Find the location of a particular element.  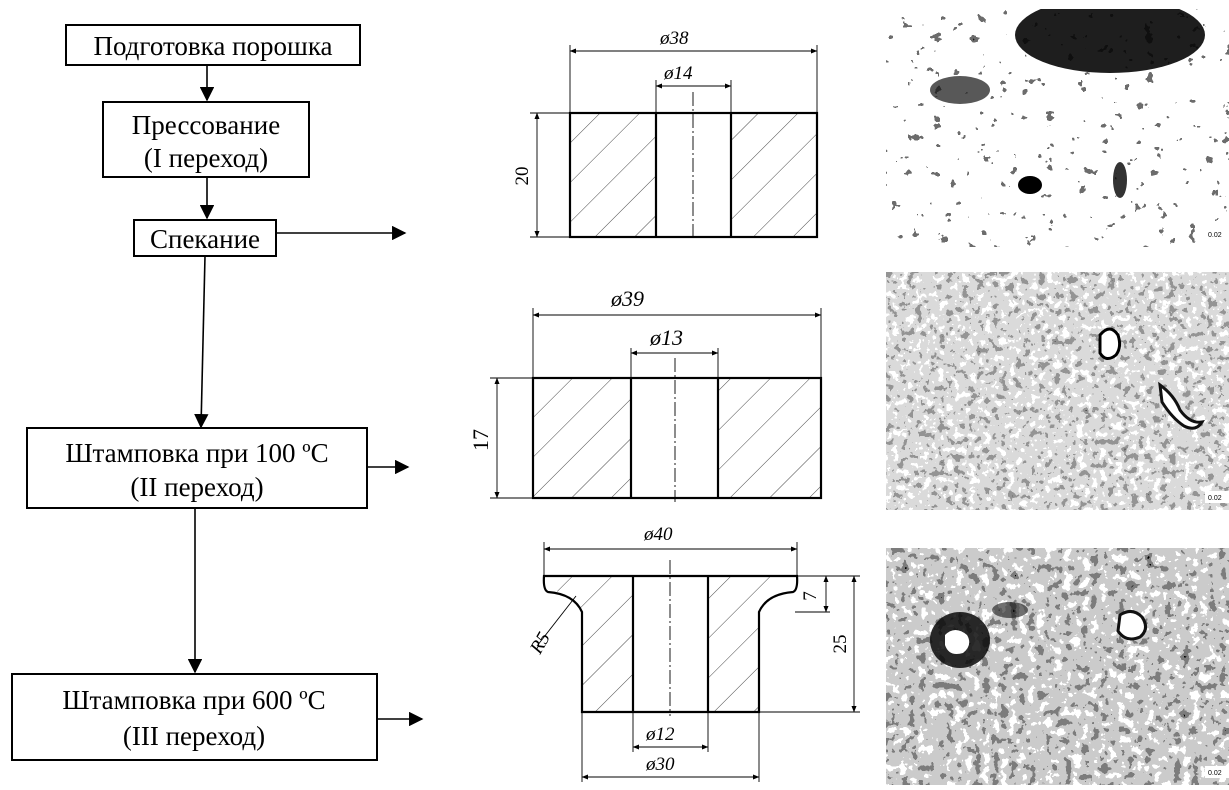

micrograph-3: 0.02 is located at coordinates (1057, 666).